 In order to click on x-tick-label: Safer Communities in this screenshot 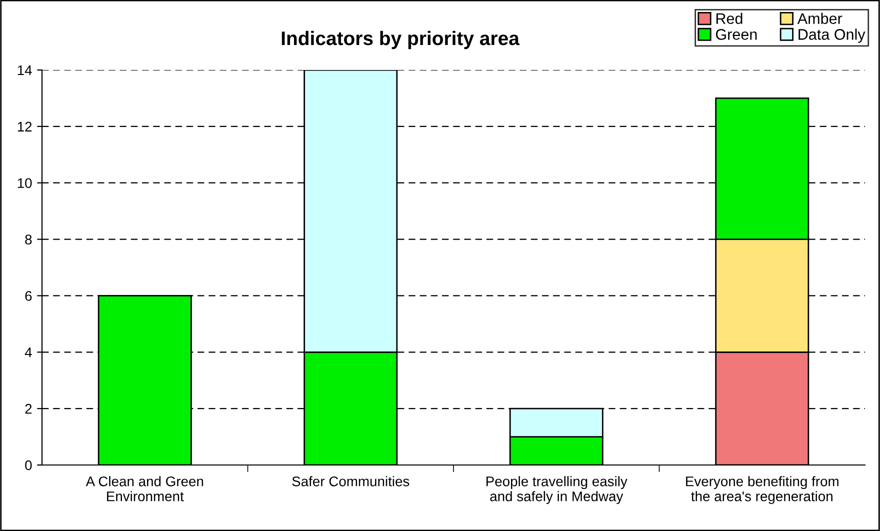, I will do `click(351, 481)`.